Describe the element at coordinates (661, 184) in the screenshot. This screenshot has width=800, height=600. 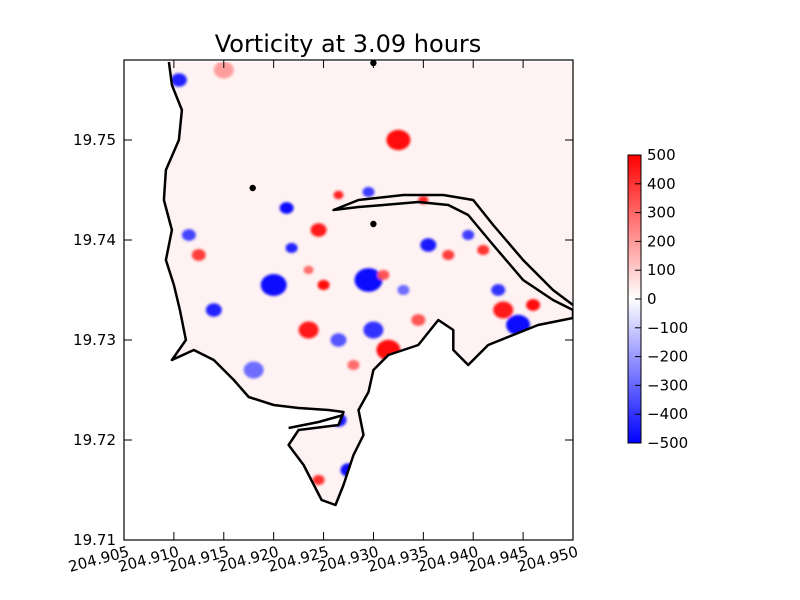
I see `colorbar-tick-label: 400` at that location.